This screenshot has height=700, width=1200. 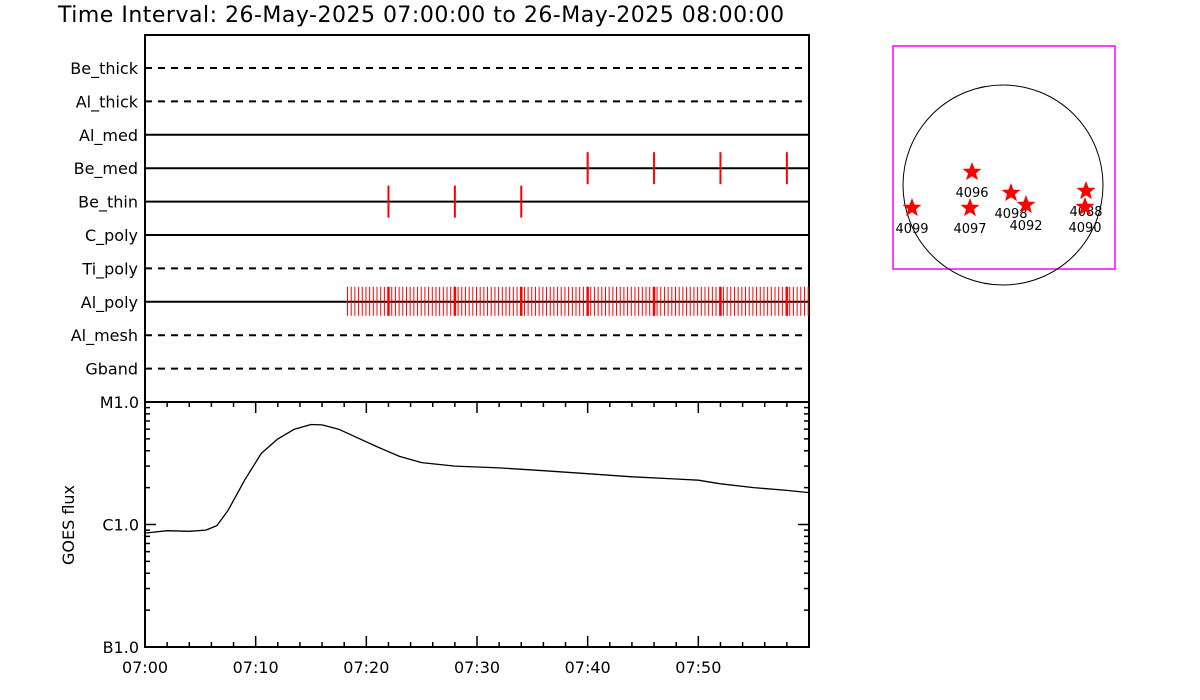 What do you see at coordinates (1025, 226) in the screenshot?
I see `active-region-label: 4092` at bounding box center [1025, 226].